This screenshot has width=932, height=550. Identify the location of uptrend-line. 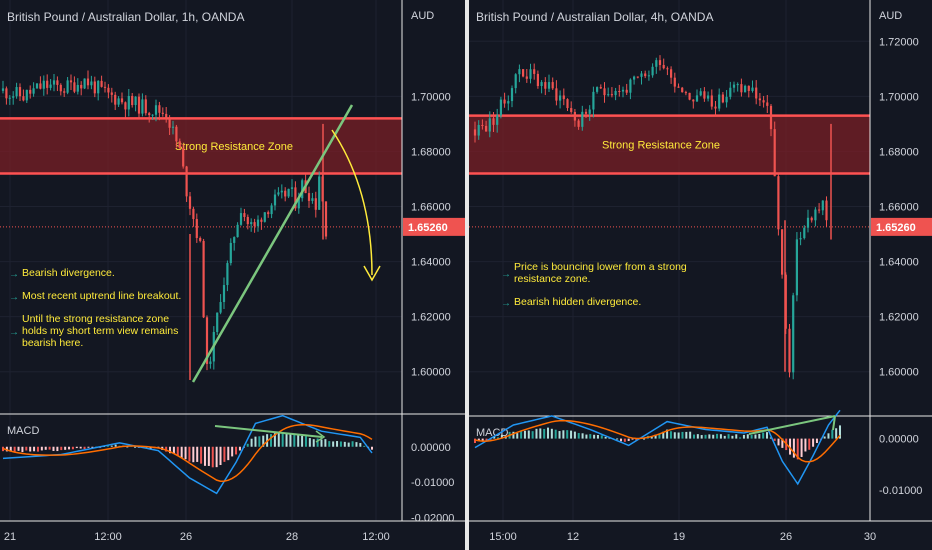
(272, 243).